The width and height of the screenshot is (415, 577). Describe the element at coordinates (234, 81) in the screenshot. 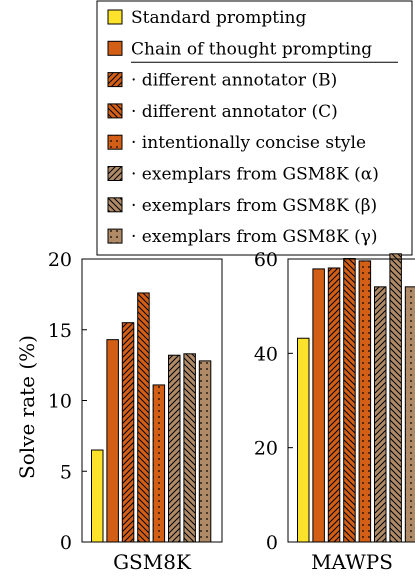

I see `legend-label-3: · different annotator (B)` at that location.